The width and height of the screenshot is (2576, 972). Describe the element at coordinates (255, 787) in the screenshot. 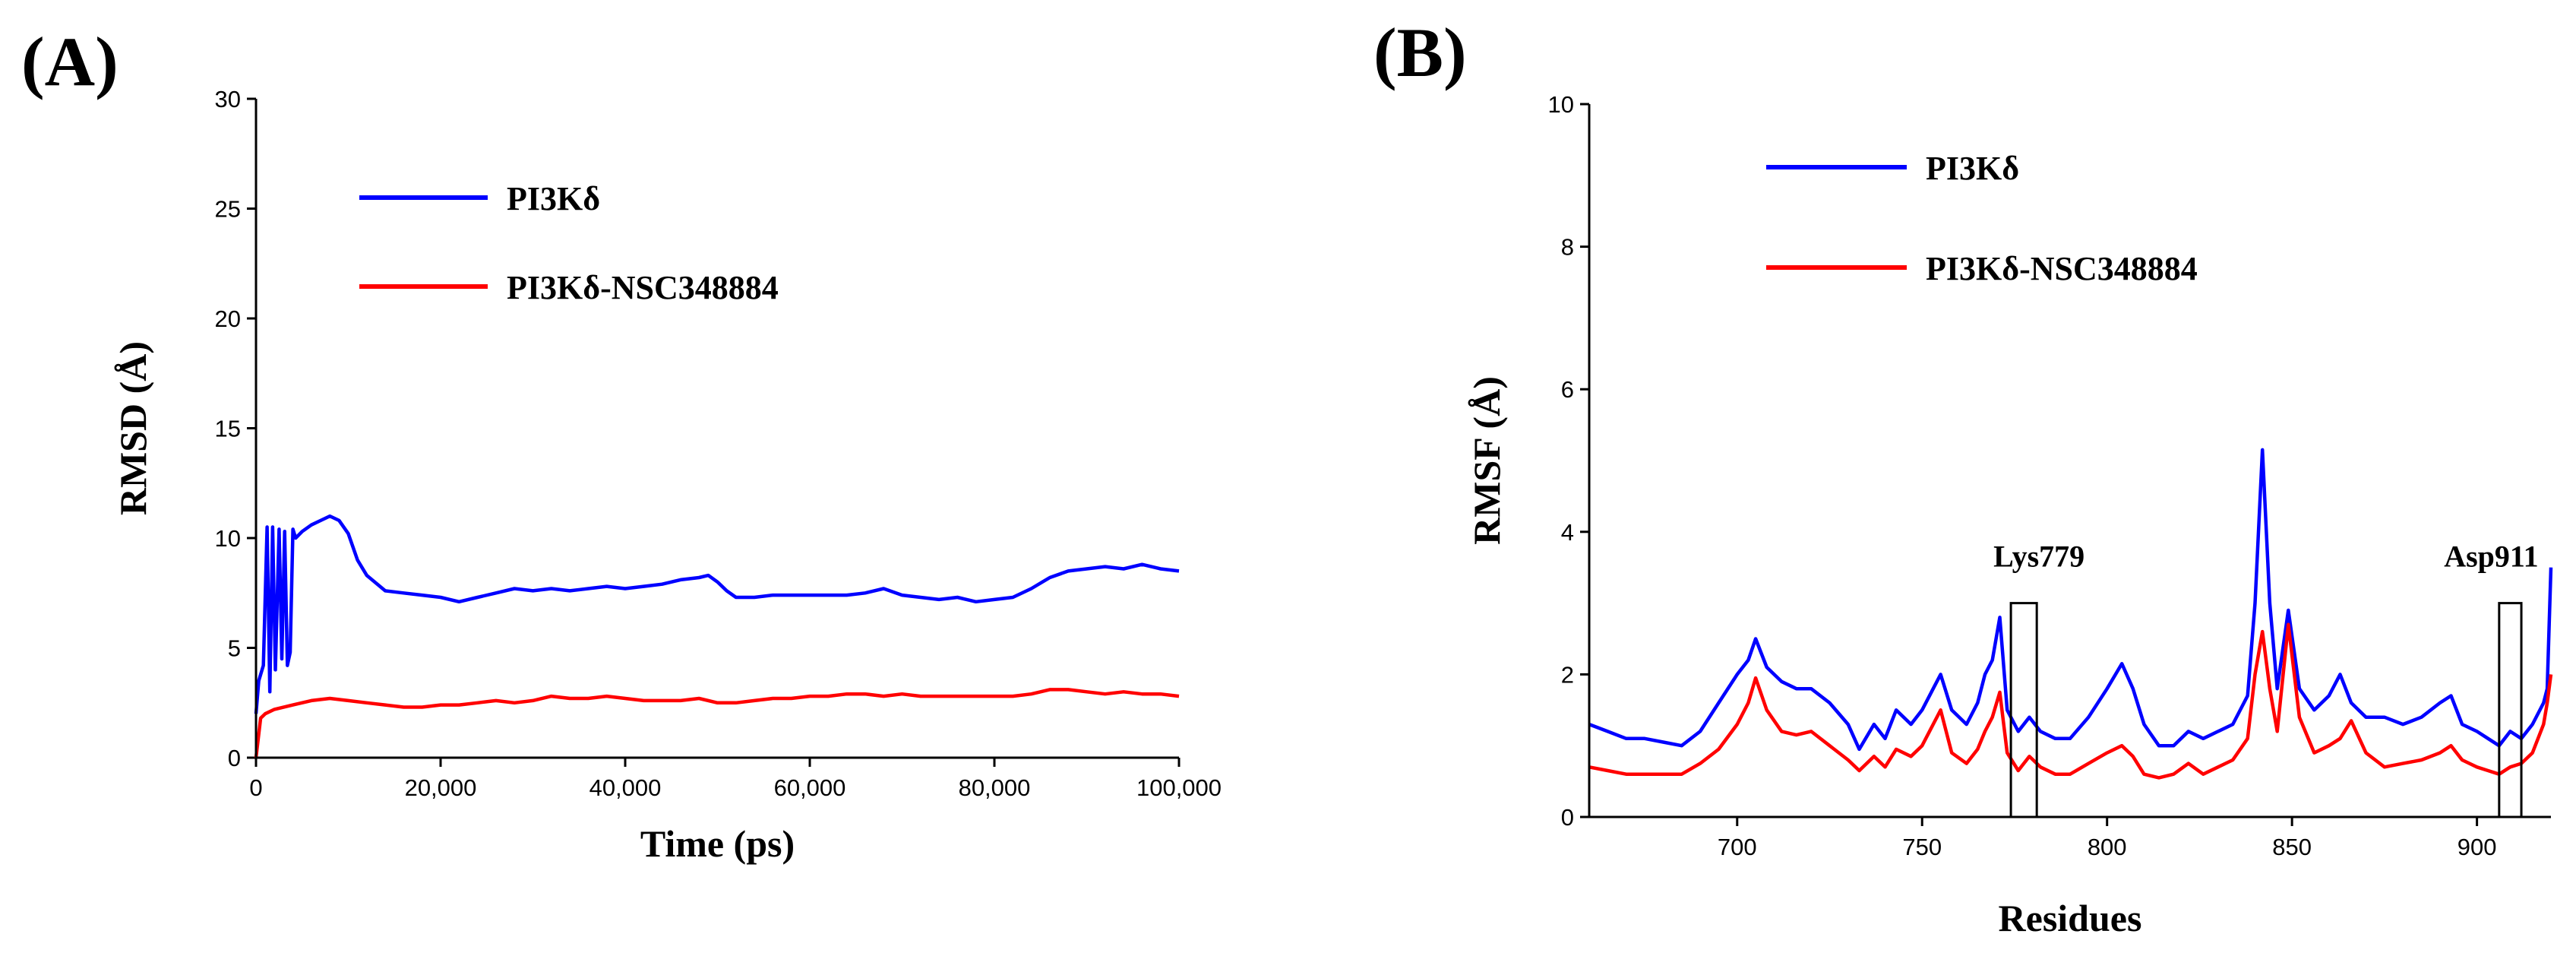

I see `x-tick-label: 0` at that location.